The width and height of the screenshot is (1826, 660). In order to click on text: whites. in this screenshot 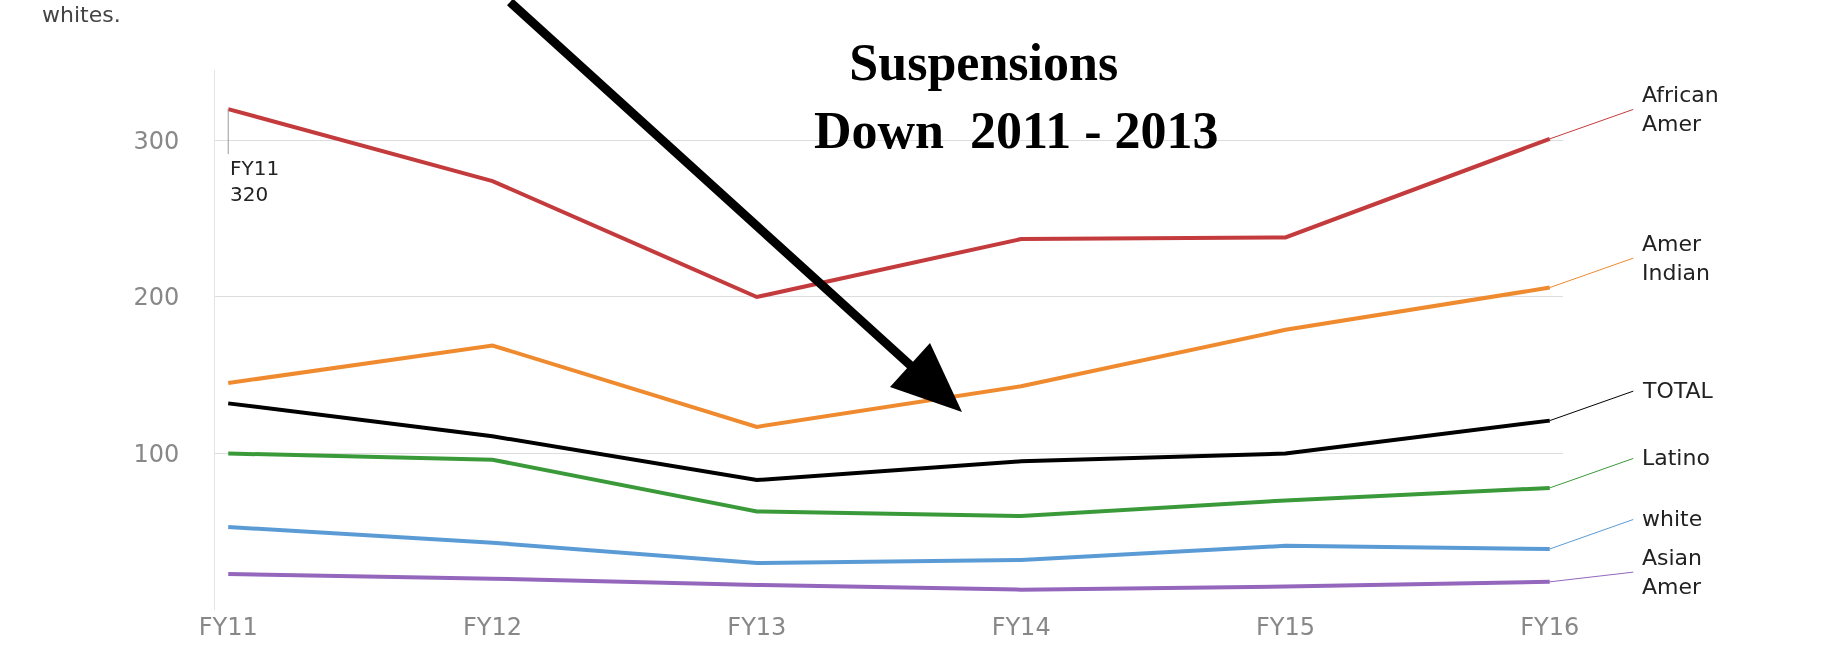, I will do `click(81, 14)`.